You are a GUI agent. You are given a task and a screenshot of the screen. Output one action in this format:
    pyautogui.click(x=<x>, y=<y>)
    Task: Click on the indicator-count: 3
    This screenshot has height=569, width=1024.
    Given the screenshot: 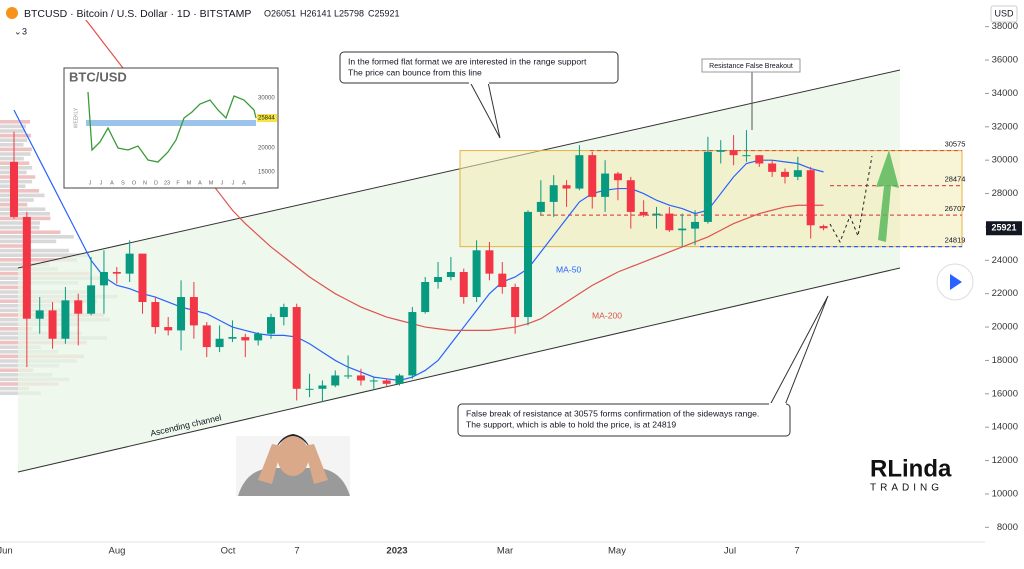 What is the action you would take?
    pyautogui.click(x=24, y=31)
    